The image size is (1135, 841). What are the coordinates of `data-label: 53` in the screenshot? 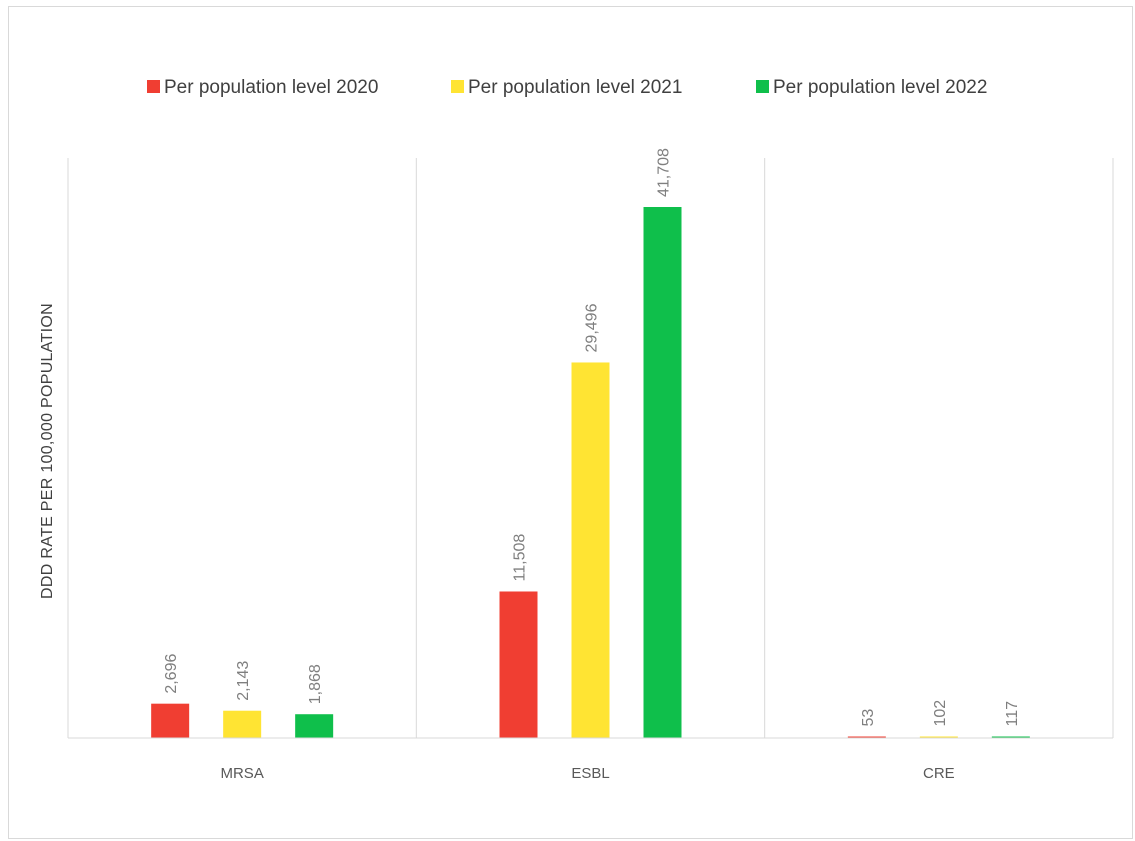 It's located at (868, 718).